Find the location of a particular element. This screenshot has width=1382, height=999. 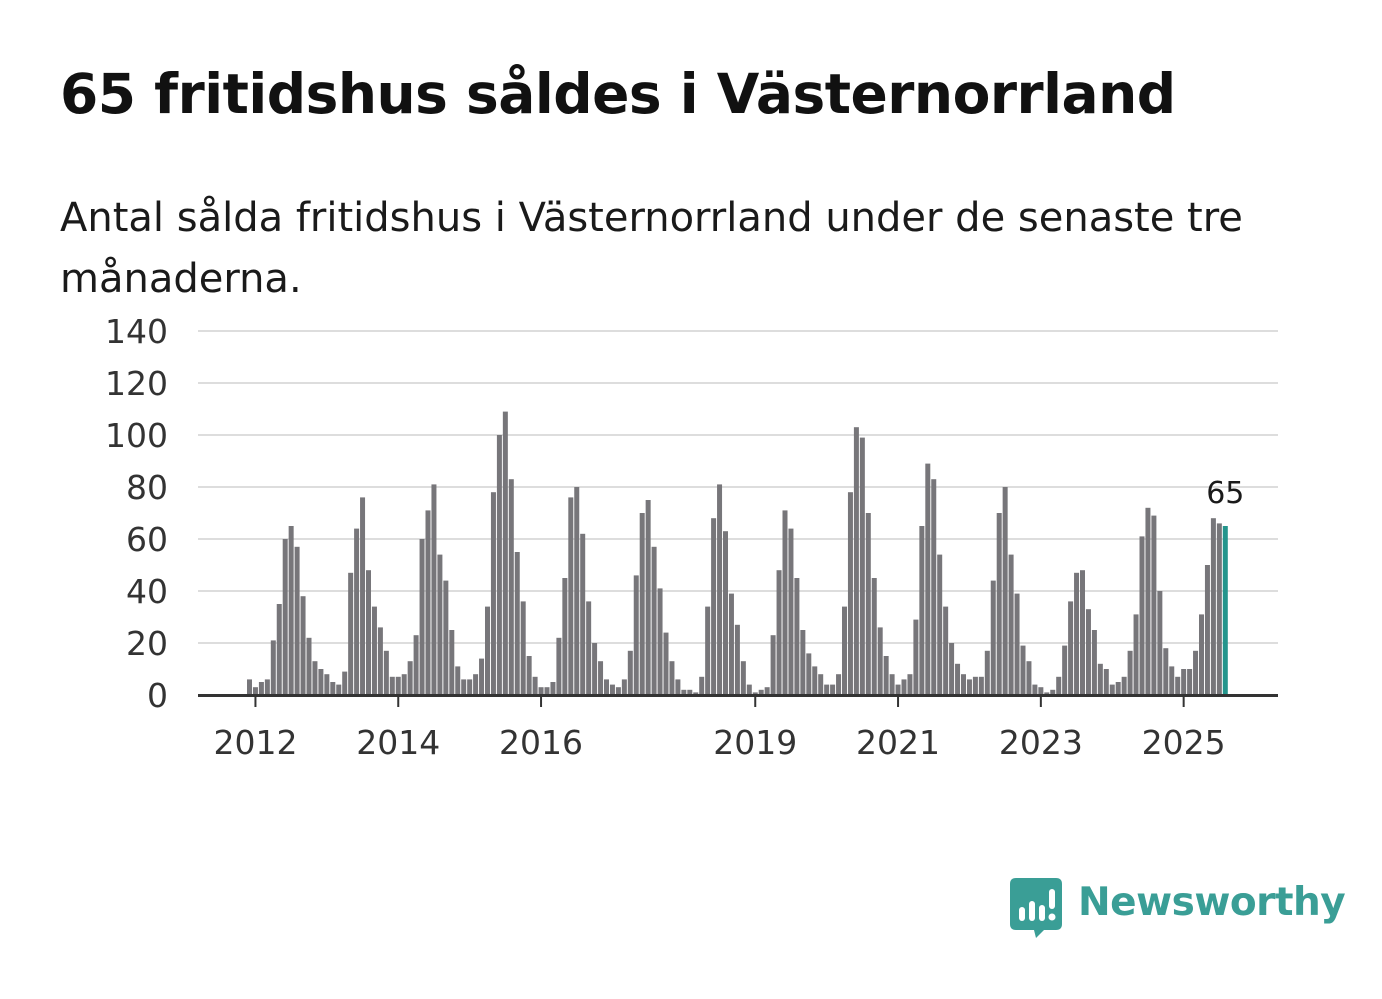

x-tick-label: 2023 is located at coordinates (1041, 742).